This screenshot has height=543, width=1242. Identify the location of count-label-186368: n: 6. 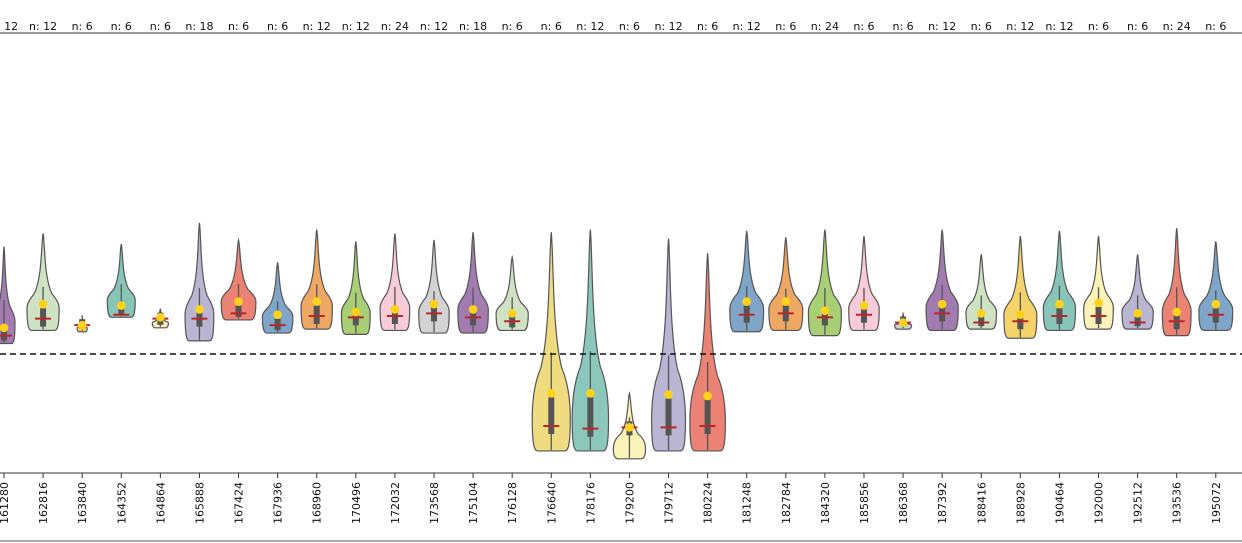
(902, 26).